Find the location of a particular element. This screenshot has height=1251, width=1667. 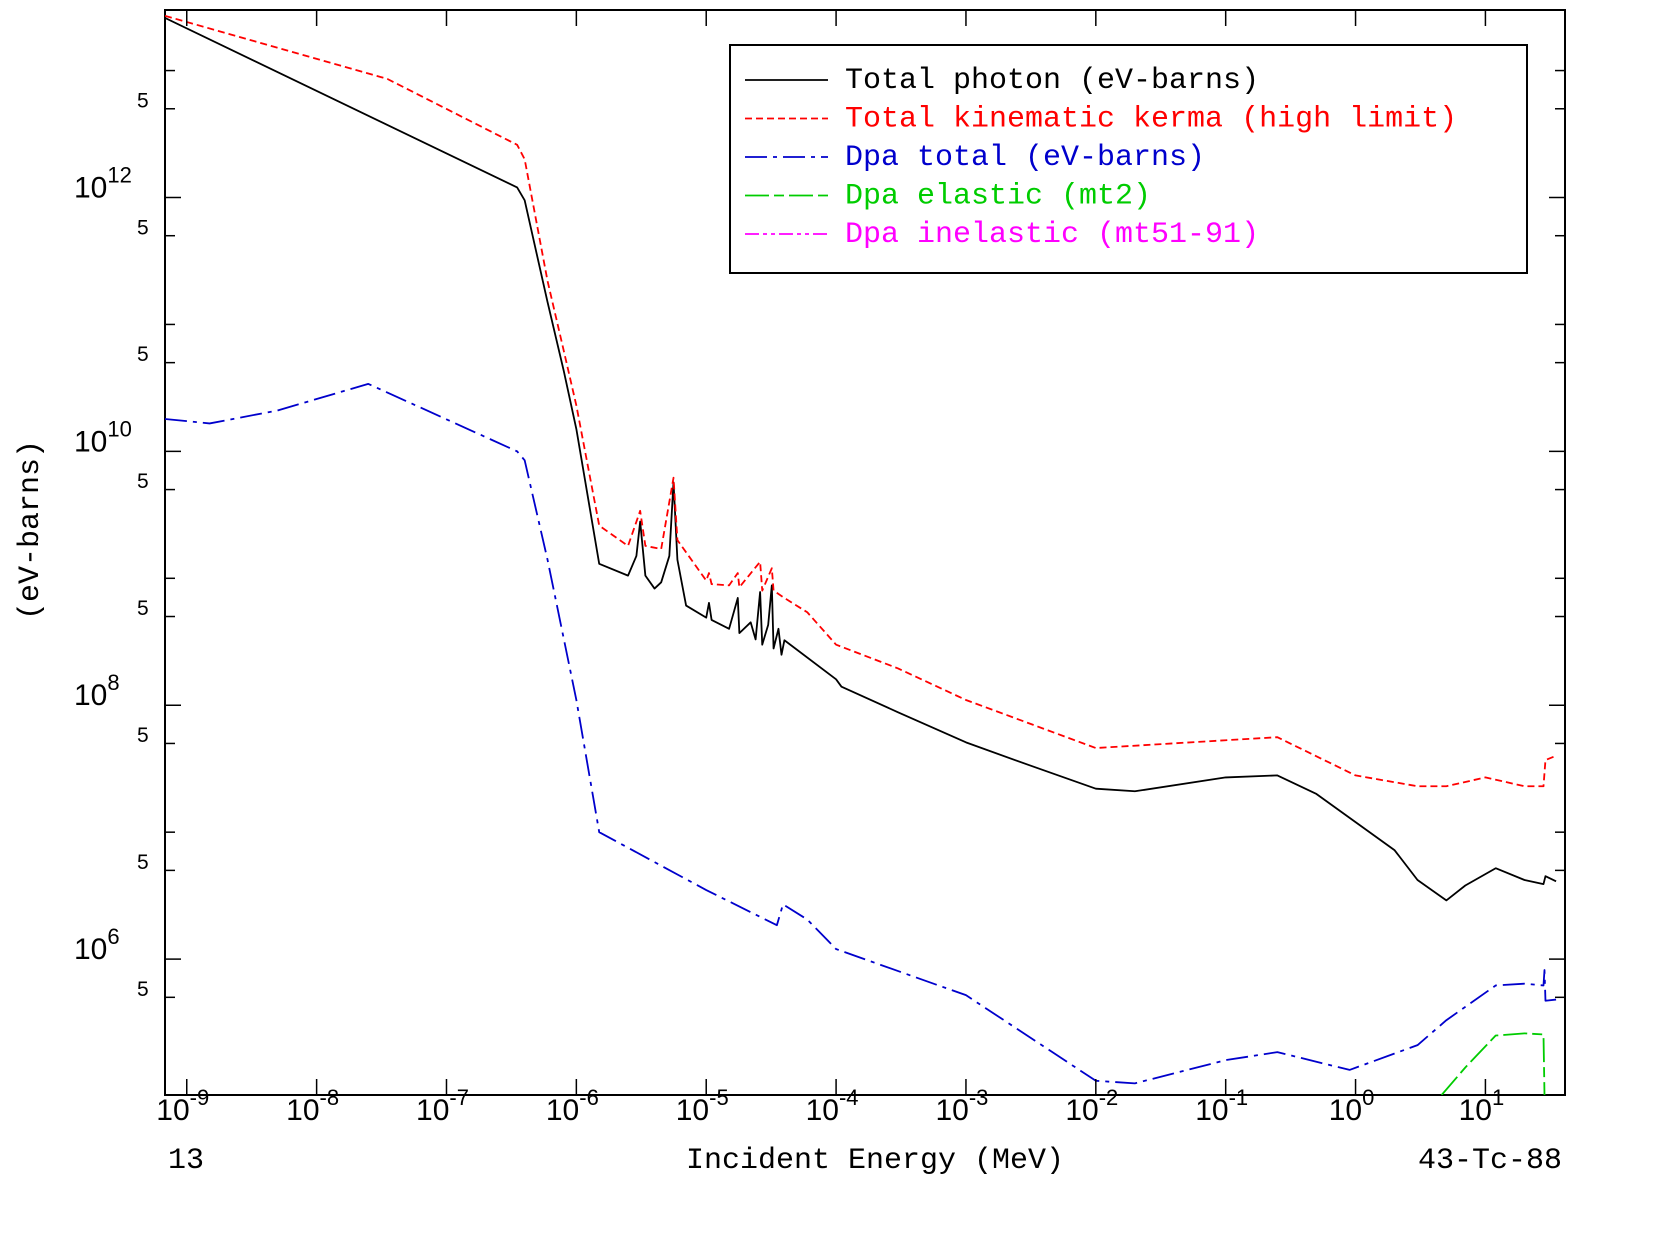

tick-exponent: 8 is located at coordinates (113, 682).